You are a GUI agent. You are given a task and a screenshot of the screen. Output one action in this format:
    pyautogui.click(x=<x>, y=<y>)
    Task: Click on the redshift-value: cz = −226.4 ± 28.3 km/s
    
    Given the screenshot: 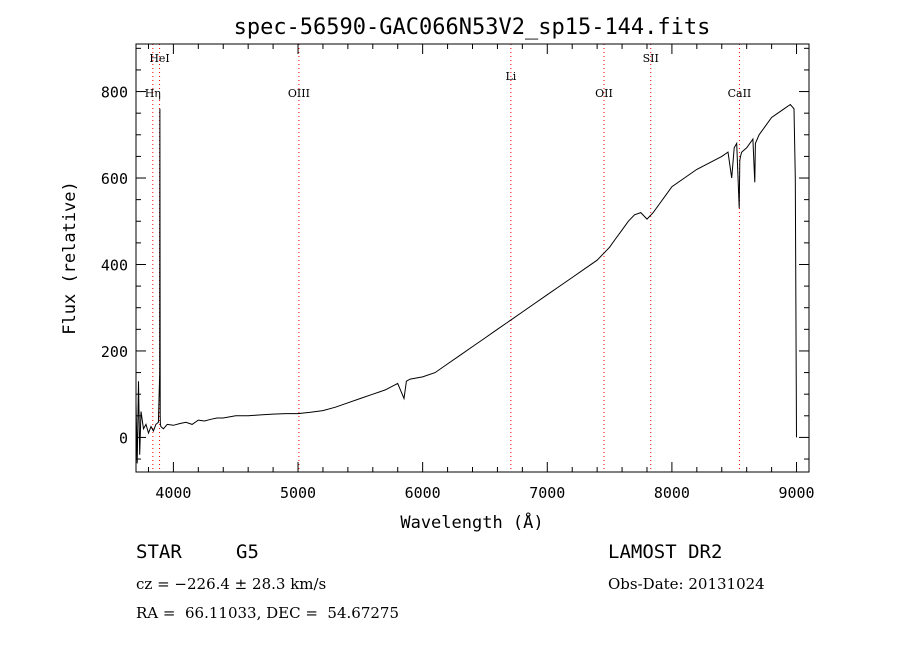 What is the action you would take?
    pyautogui.click(x=231, y=584)
    